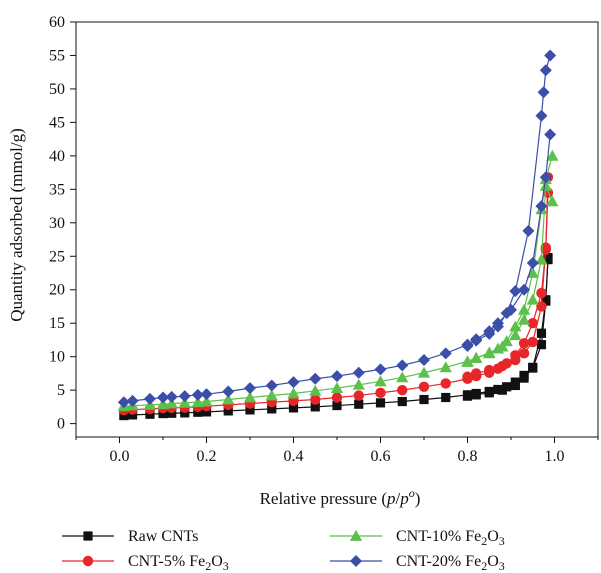 This screenshot has width=601, height=573. What do you see at coordinates (57, 22) in the screenshot?
I see `y-tick-label: 60` at bounding box center [57, 22].